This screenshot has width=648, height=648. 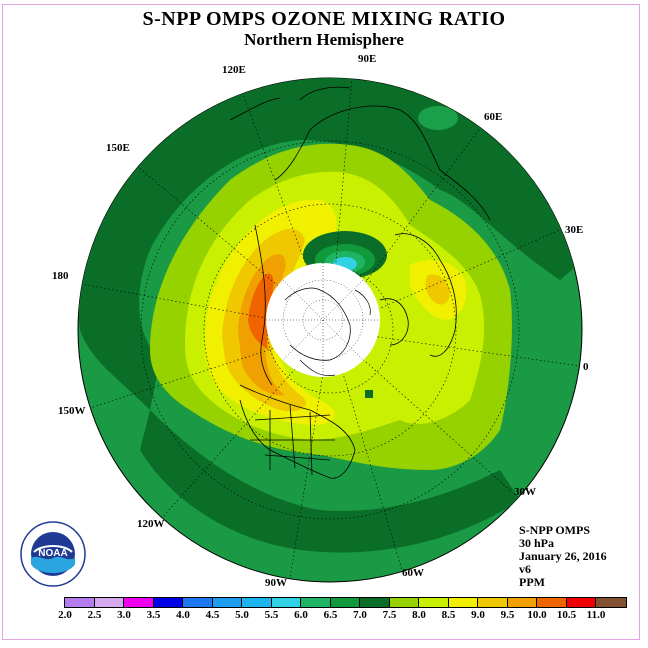 What do you see at coordinates (234, 70) in the screenshot?
I see `lon-label-120e: 120E` at bounding box center [234, 70].